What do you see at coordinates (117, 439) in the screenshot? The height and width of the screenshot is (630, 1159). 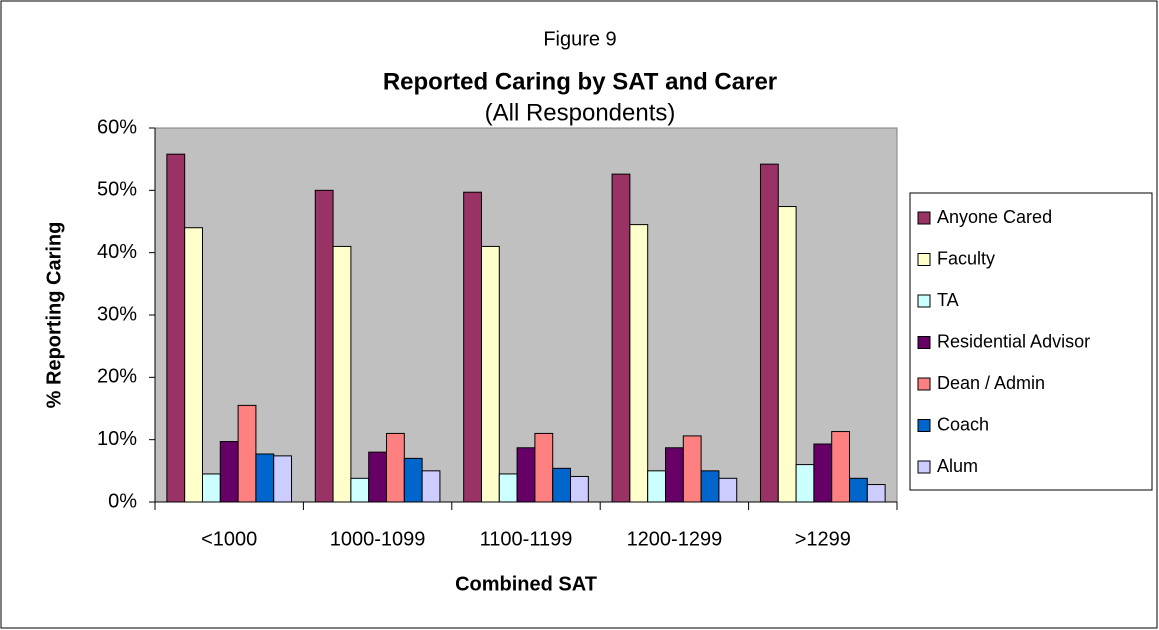 I see `y-tick-label: 10%` at bounding box center [117, 439].